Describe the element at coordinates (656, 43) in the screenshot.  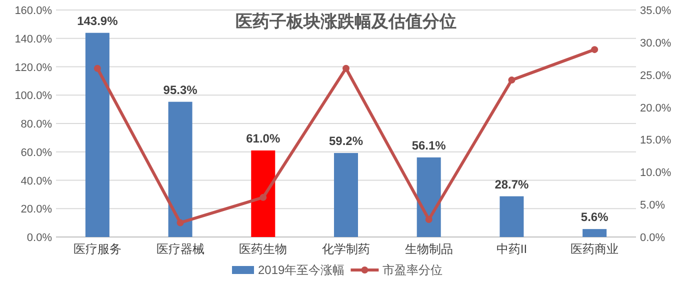
I see `y2-tick-label: 30.0%` at that location.